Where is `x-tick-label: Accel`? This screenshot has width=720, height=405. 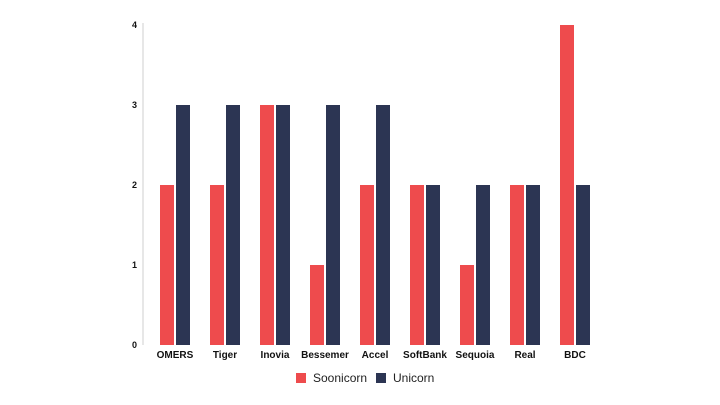
x-tick-label: Accel is located at coordinates (375, 355).